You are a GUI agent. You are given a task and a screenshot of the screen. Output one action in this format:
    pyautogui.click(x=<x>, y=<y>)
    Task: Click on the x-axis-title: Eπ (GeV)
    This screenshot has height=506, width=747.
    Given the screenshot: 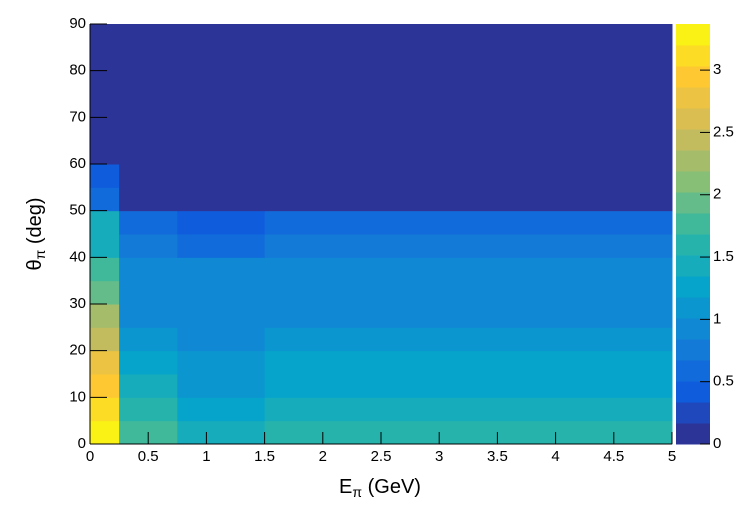 What is the action you would take?
    pyautogui.click(x=380, y=487)
    